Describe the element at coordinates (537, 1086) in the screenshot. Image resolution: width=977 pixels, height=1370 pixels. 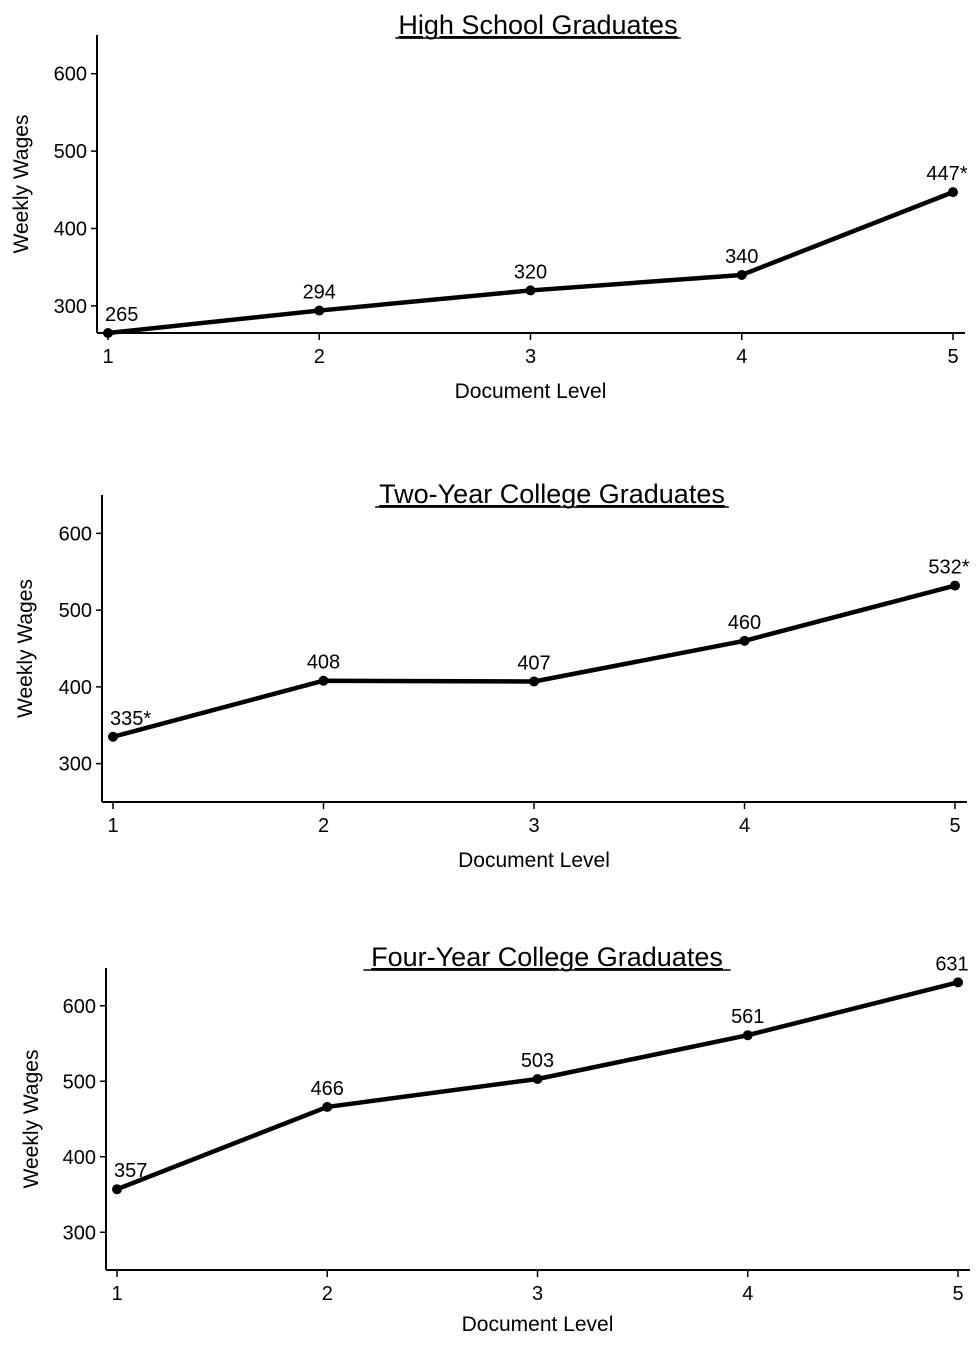
I see `series-line` at that location.